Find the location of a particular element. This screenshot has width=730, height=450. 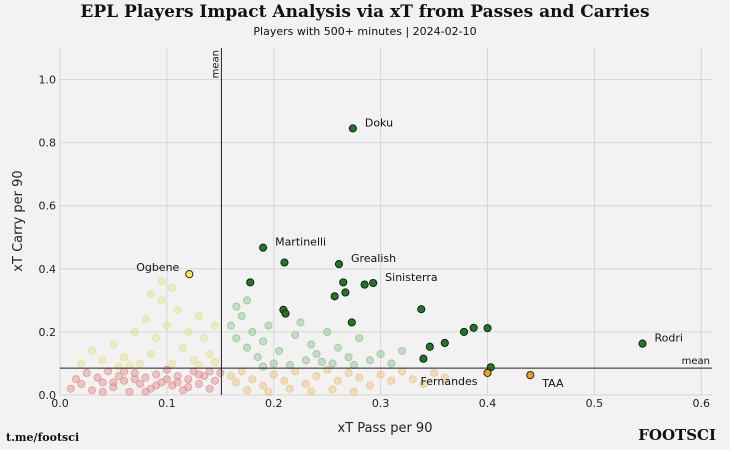

y-tick-label: 1.0 is located at coordinates (48, 80).